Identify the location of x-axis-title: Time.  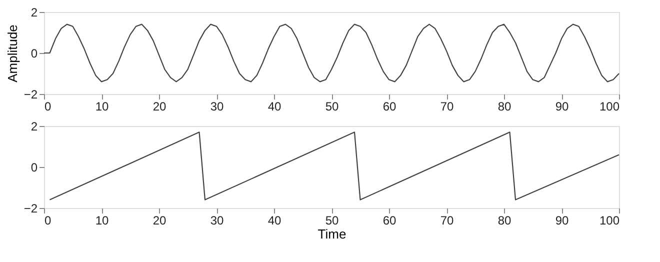
(332, 234).